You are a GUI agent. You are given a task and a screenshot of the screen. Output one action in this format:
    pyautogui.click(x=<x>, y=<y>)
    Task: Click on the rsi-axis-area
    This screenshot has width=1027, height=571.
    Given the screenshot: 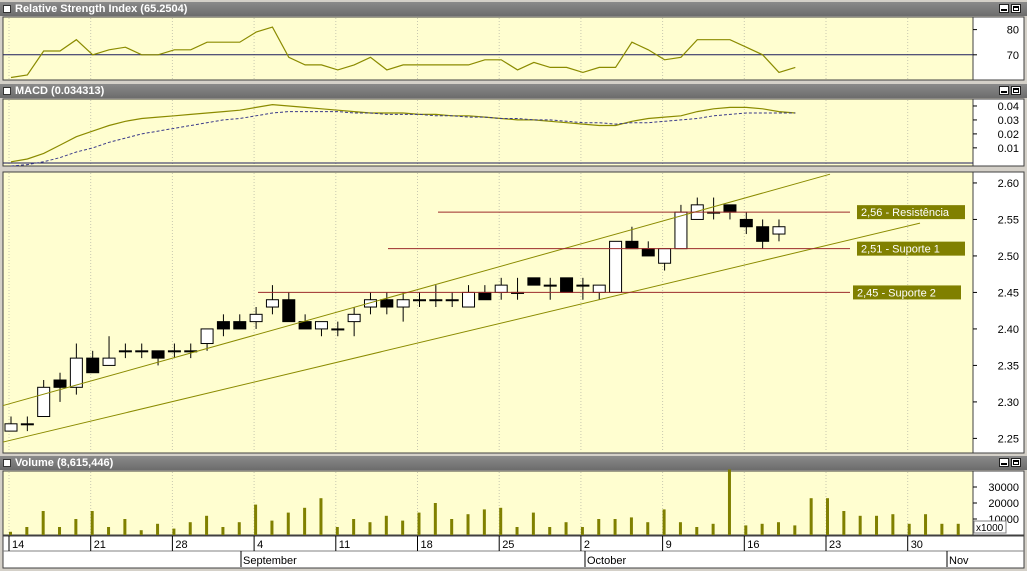 What is the action you would take?
    pyautogui.click(x=998, y=48)
    